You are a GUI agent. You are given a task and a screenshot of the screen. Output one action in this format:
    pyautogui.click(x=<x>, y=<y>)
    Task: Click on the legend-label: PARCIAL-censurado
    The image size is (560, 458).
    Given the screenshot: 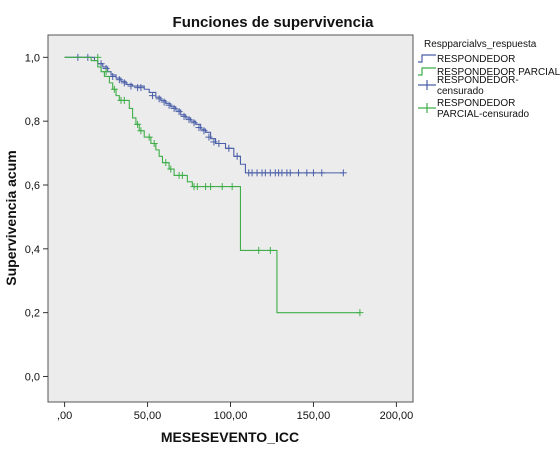 What is the action you would take?
    pyautogui.click(x=483, y=114)
    